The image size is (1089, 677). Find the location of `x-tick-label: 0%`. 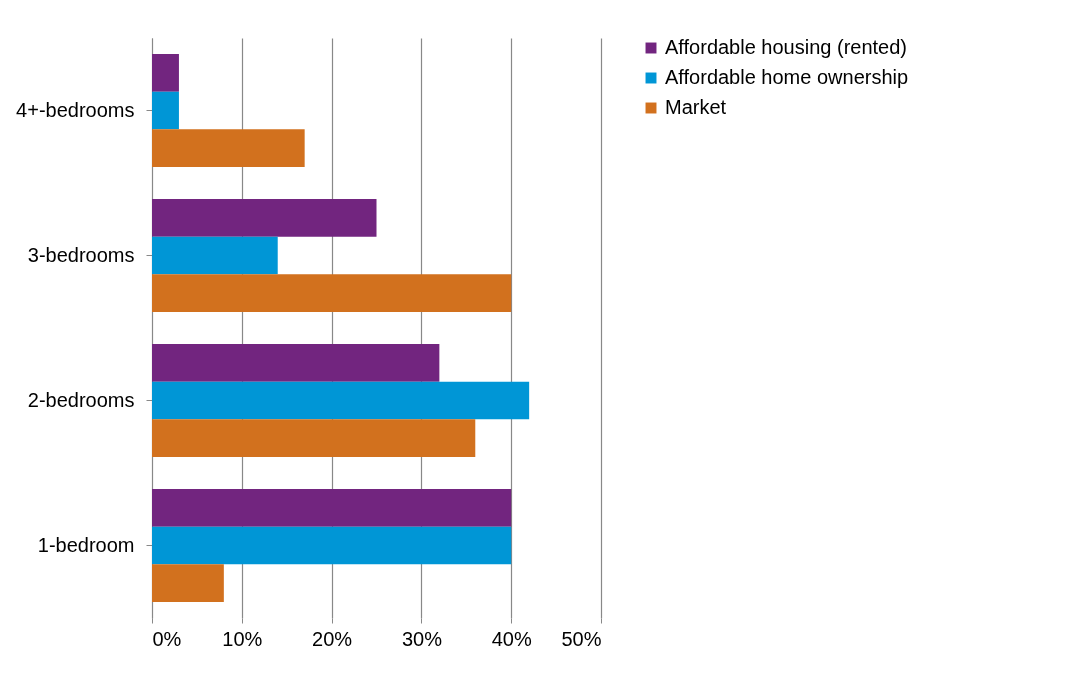

x-tick-label: 0% is located at coordinates (167, 638).